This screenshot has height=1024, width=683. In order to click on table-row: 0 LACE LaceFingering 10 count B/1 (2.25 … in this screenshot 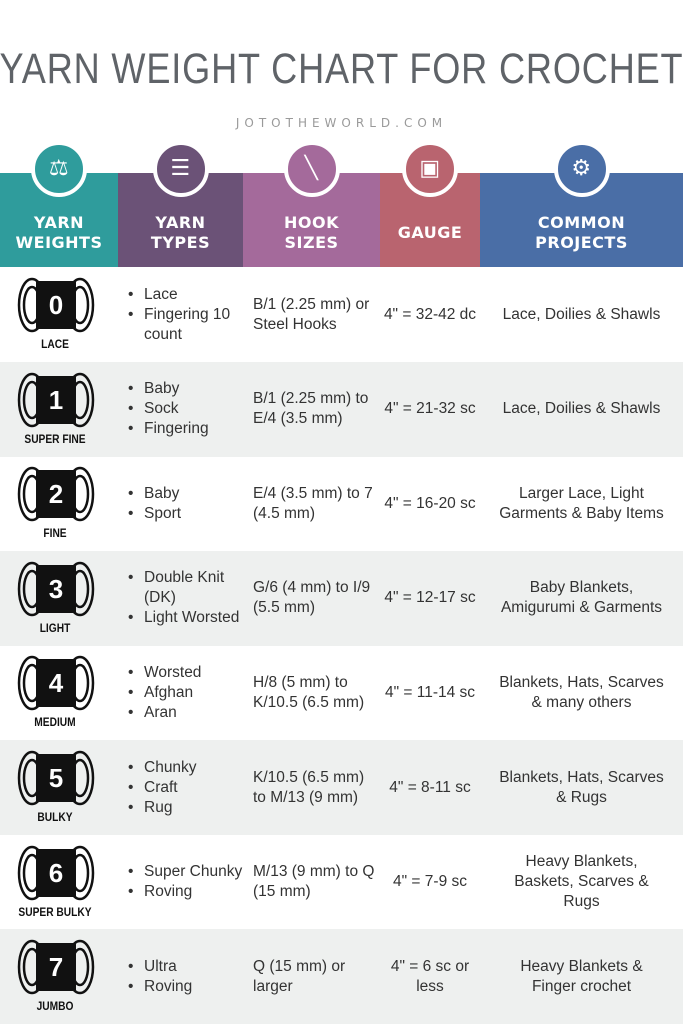, I will do `click(341, 314)`.